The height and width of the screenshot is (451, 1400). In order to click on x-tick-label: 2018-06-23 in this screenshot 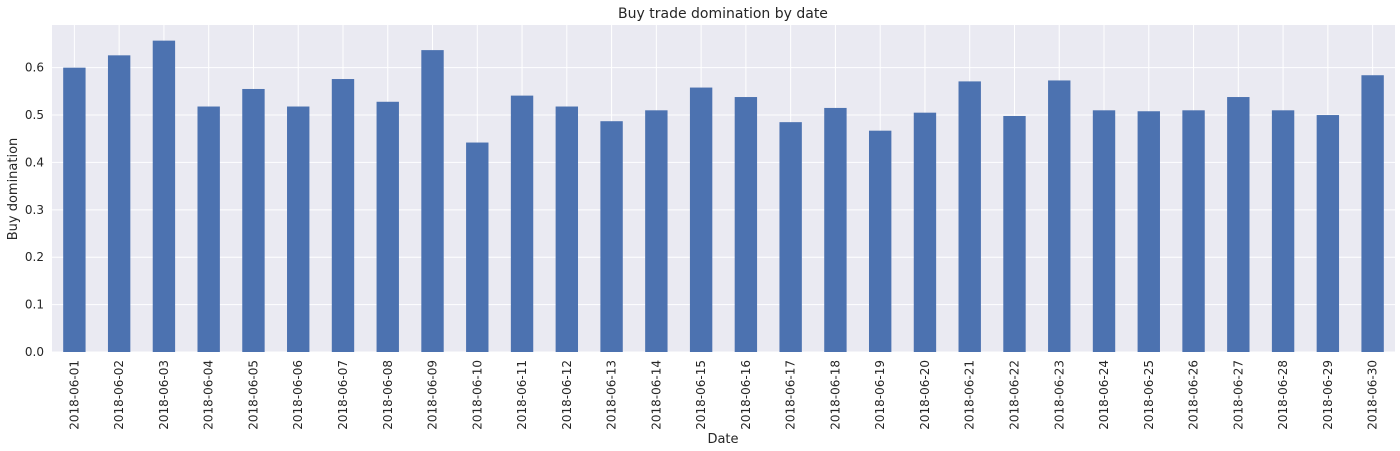, I will do `click(1059, 395)`.